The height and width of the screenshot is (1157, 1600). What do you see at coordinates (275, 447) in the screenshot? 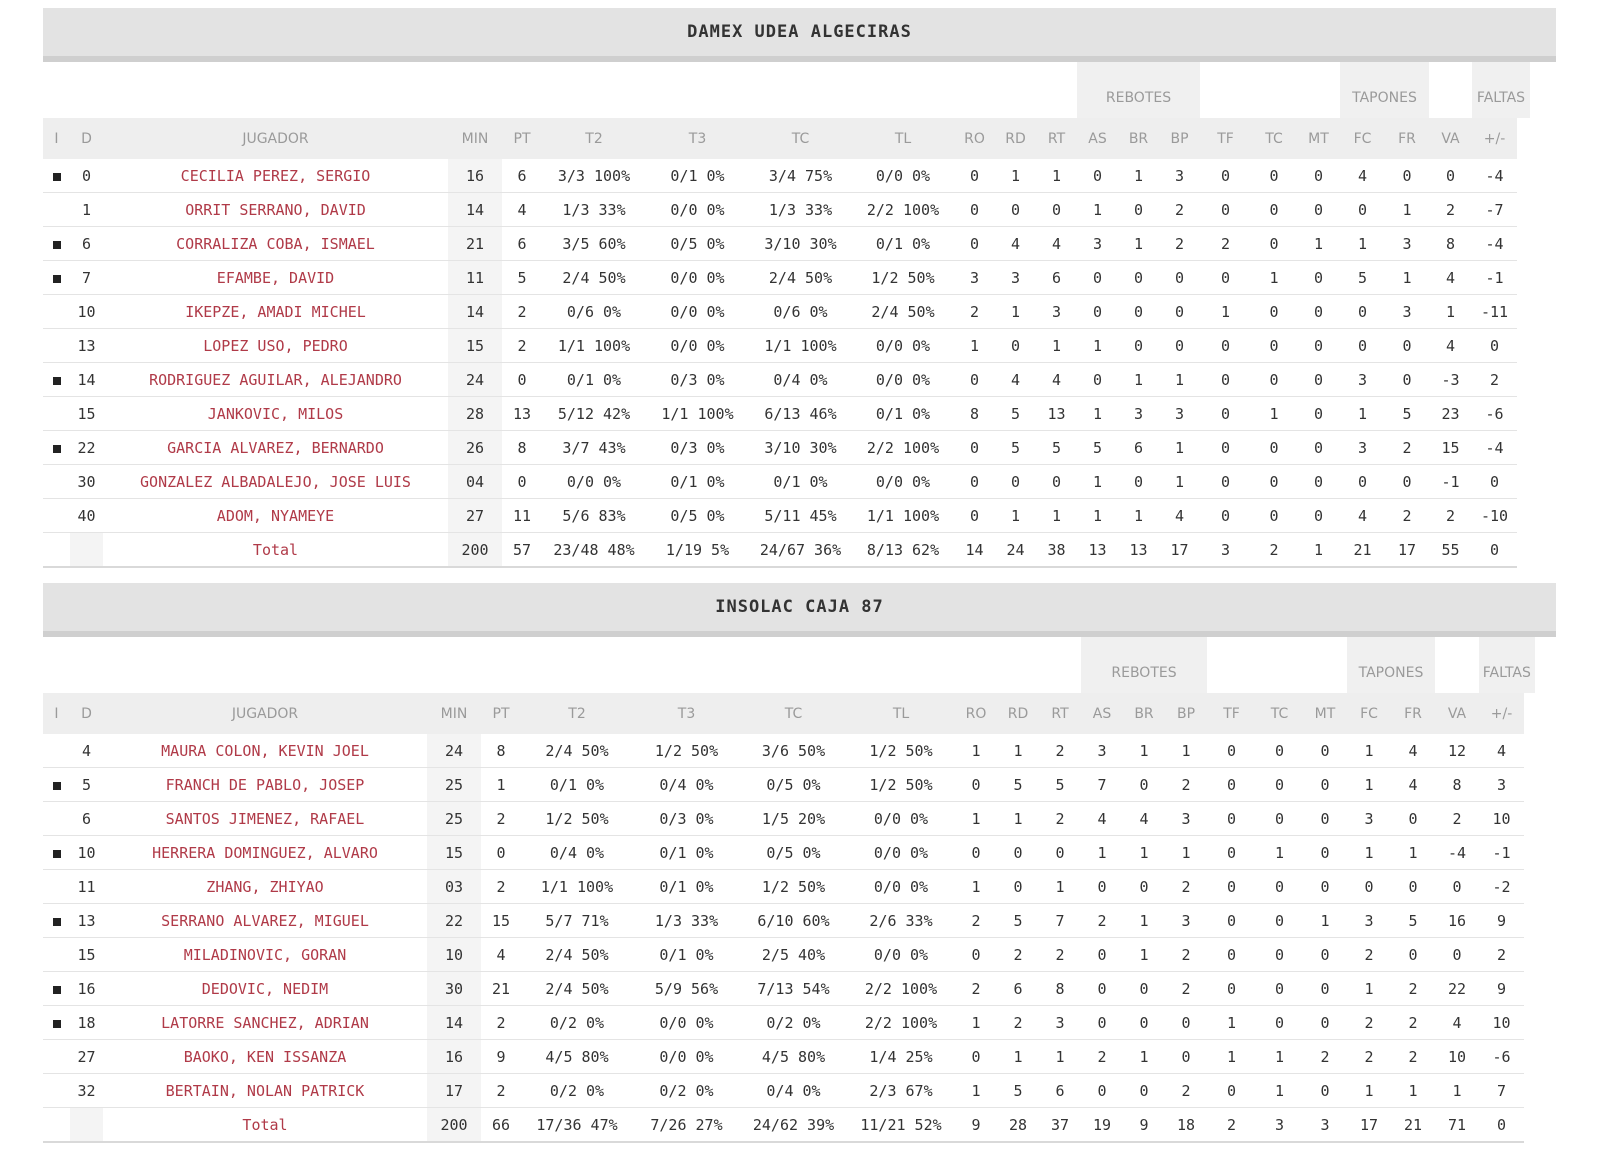
I see `player-name-link: GARCIA ALVAREZ, BERNARDO` at bounding box center [275, 447].